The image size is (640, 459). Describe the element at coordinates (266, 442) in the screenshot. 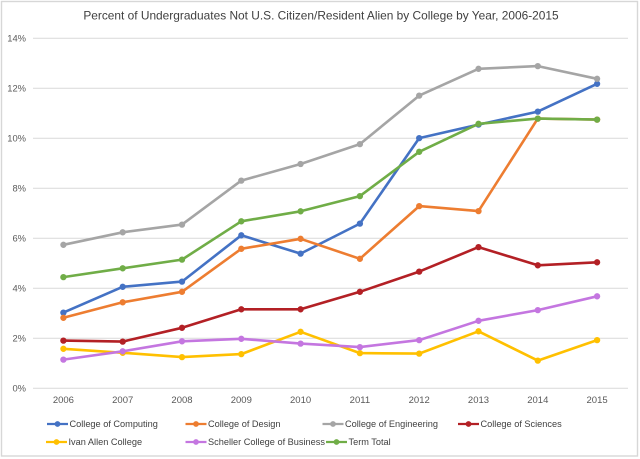

I see `svg-text: Scheller College of Business` at that location.